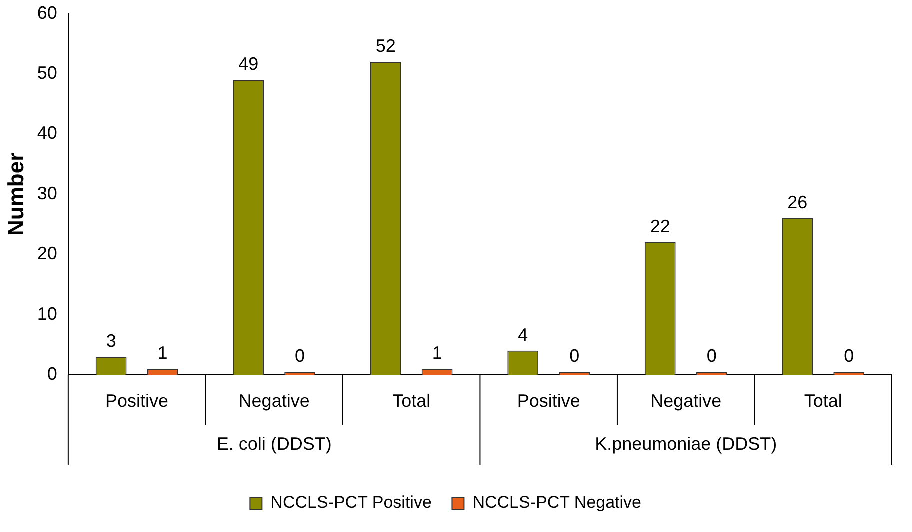  I want to click on data-label: 22, so click(660, 226).